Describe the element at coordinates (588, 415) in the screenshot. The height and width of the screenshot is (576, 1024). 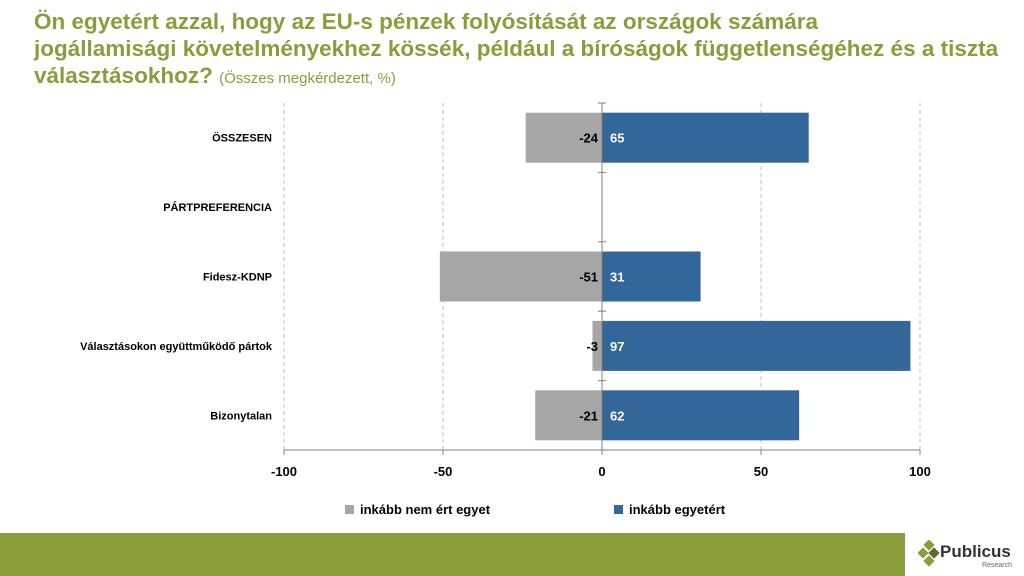
I see `data-label: -21` at that location.